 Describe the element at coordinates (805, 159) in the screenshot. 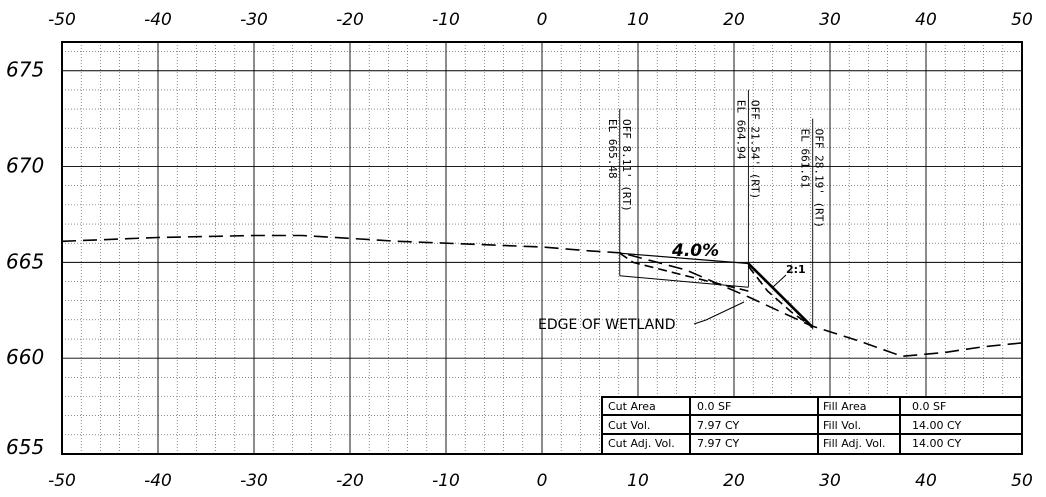

I see `callout-elevation-label: EL 661.61` at that location.